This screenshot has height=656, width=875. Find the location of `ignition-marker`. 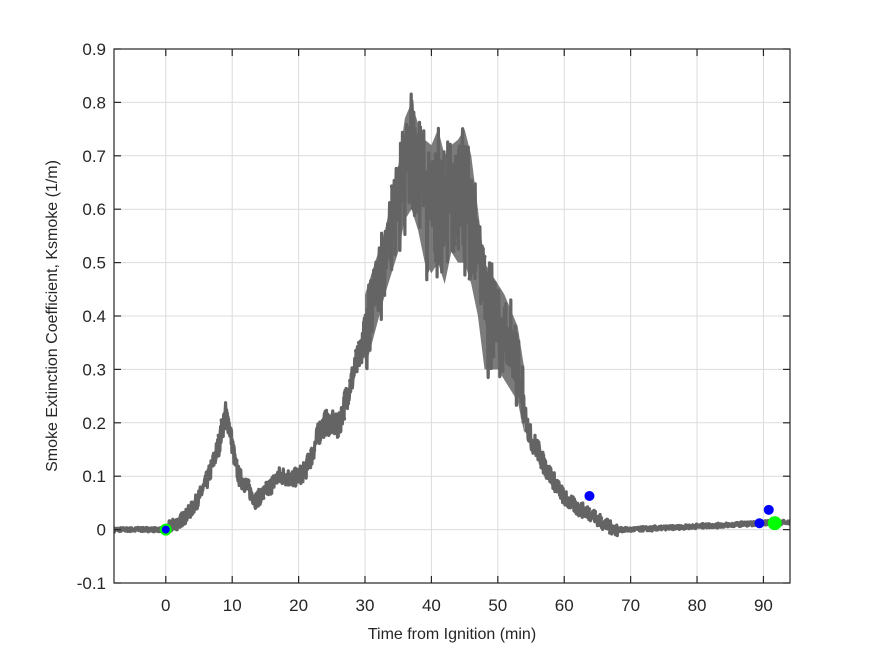

ignition-marker is located at coordinates (165, 529).